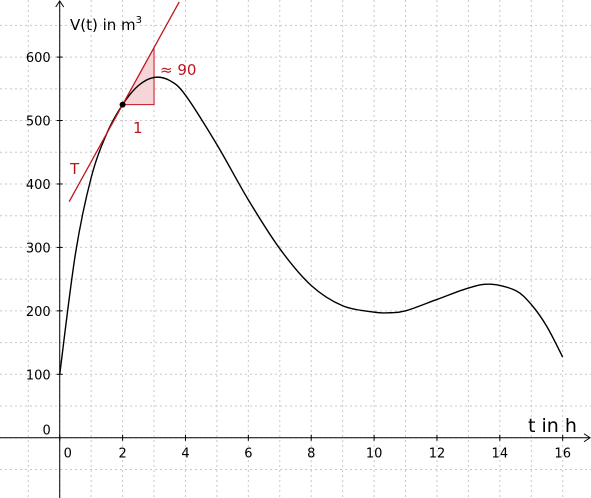 Image resolution: width=591 pixels, height=498 pixels. What do you see at coordinates (60, 4) in the screenshot?
I see `y-axis-arrow` at bounding box center [60, 4].